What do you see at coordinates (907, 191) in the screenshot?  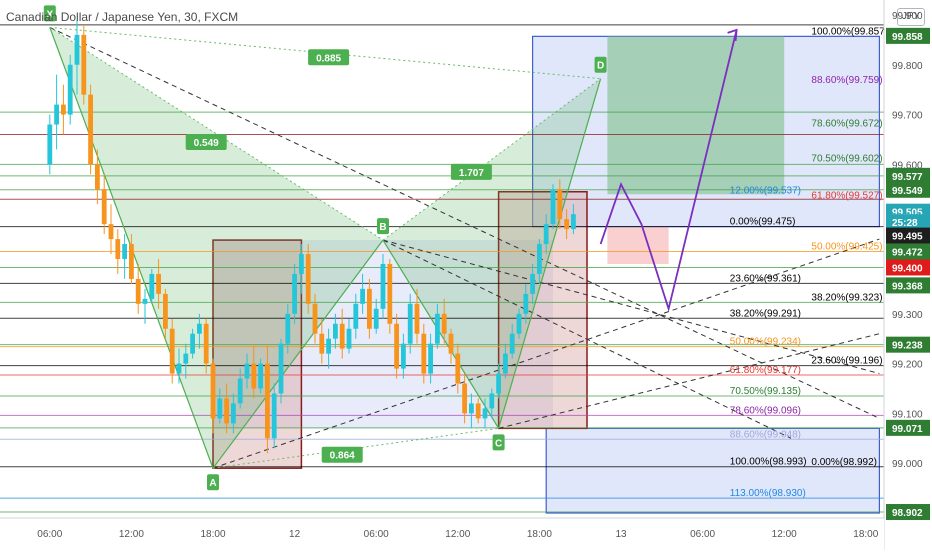 I see `price-tag-label: 99.549` at bounding box center [907, 191].